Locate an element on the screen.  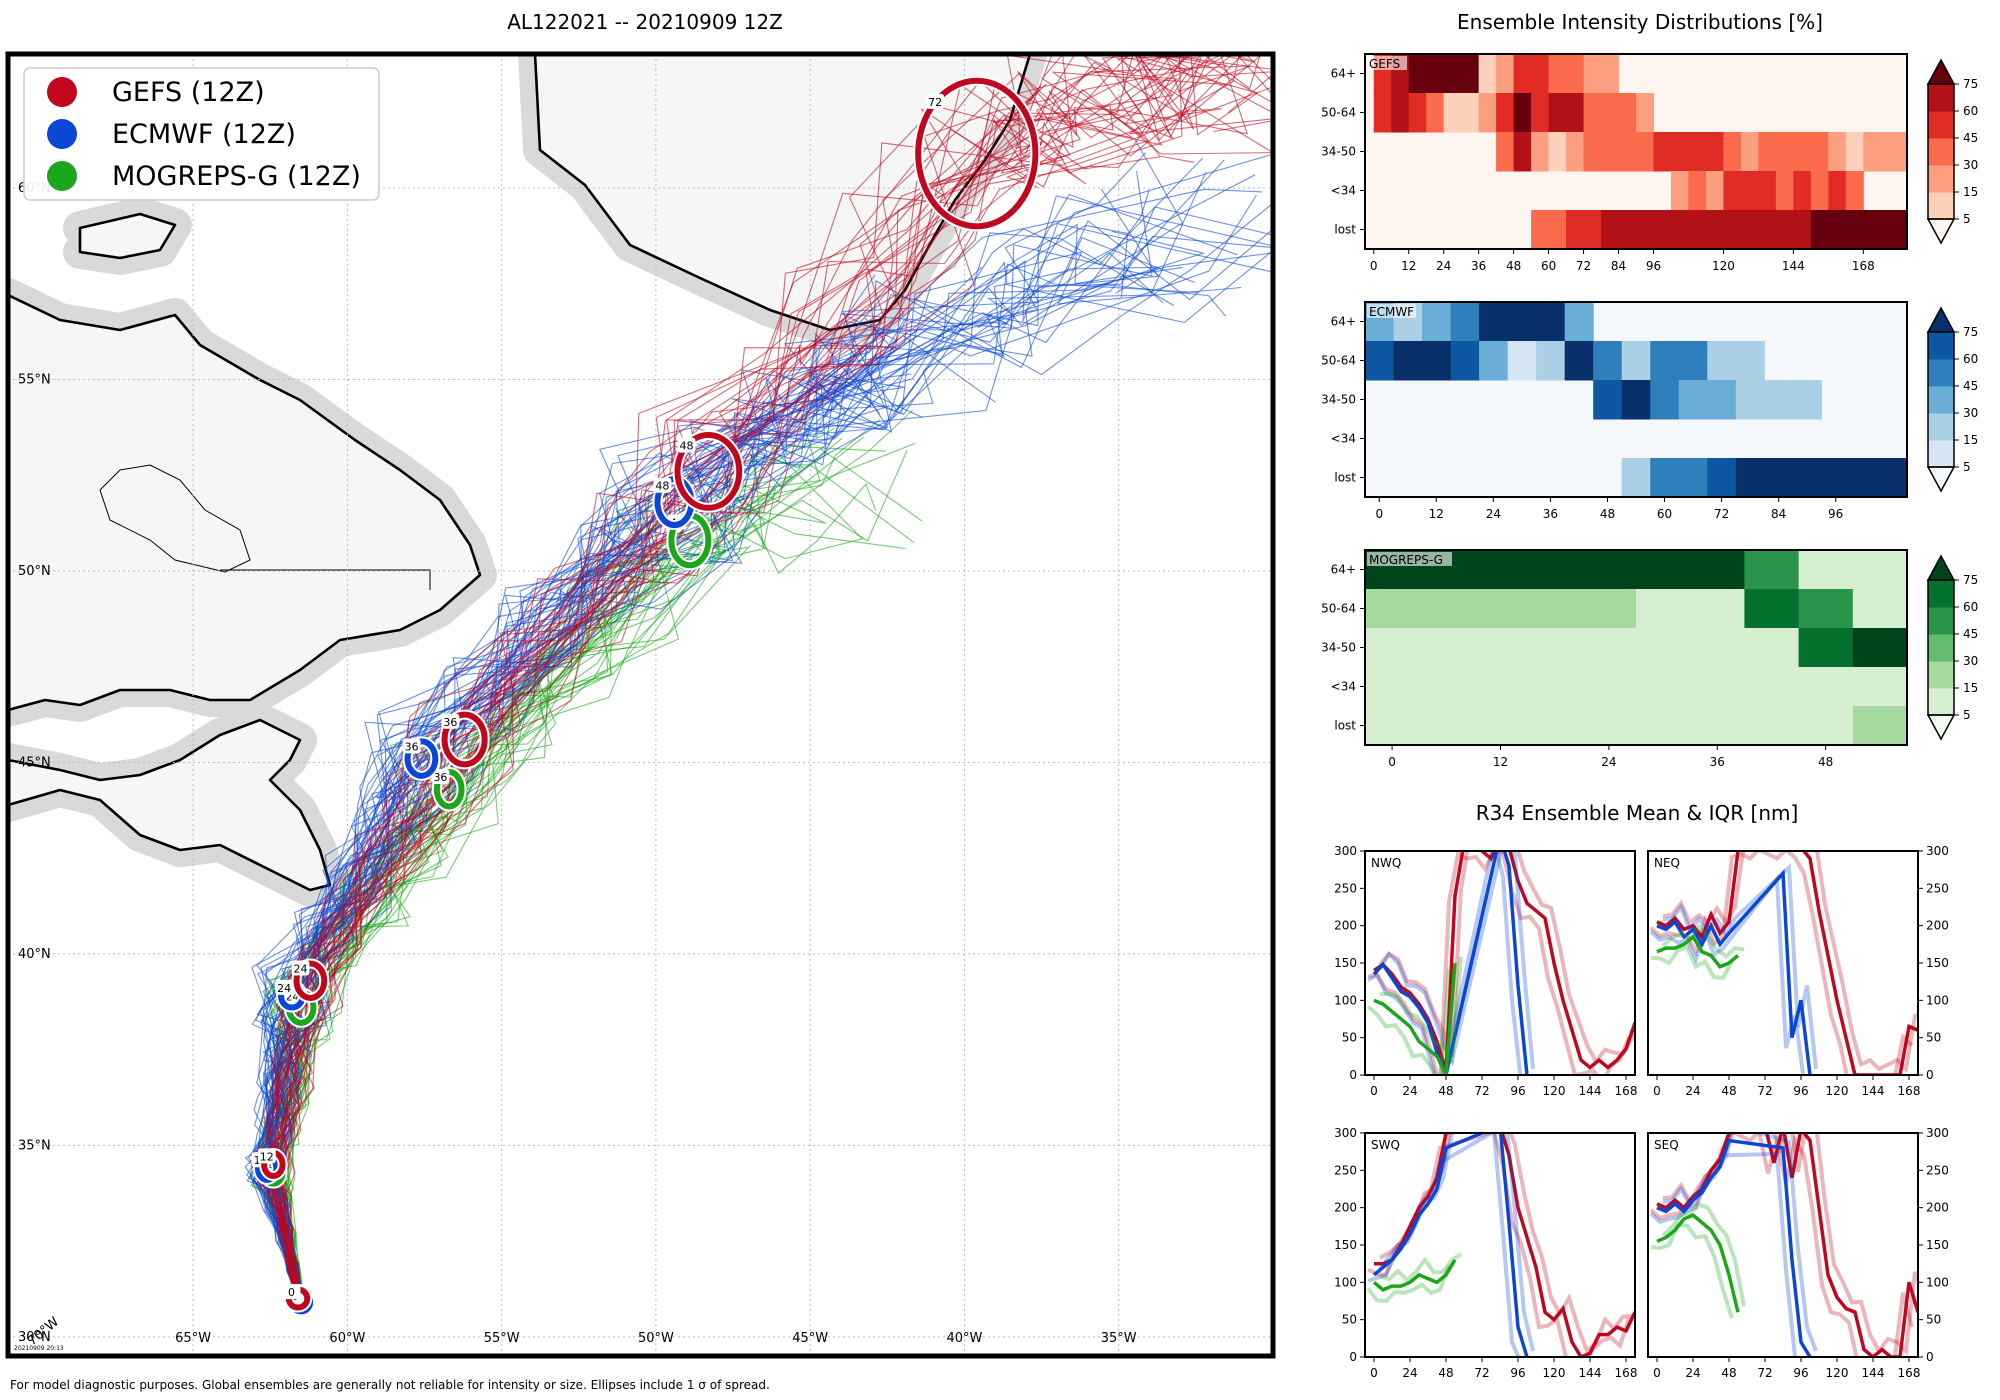
ellipse-hour-label: 12 is located at coordinates (267, 1156).